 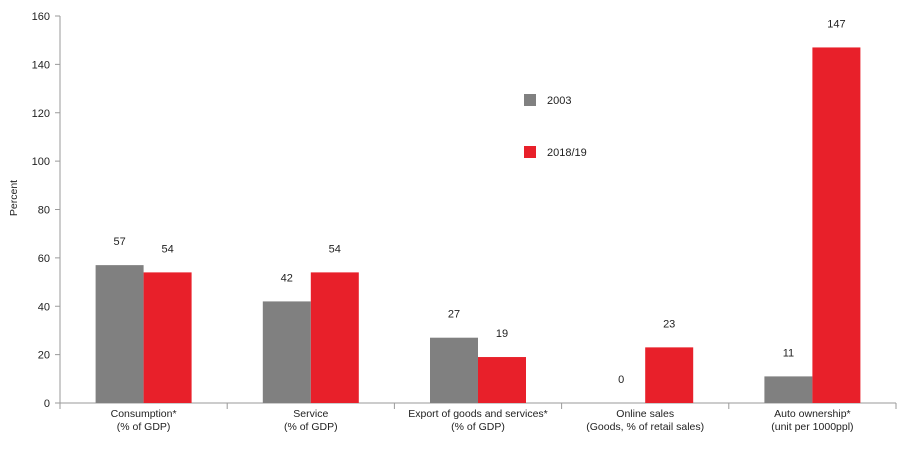 What do you see at coordinates (41, 65) in the screenshot?
I see `y-tick-label: 140` at bounding box center [41, 65].